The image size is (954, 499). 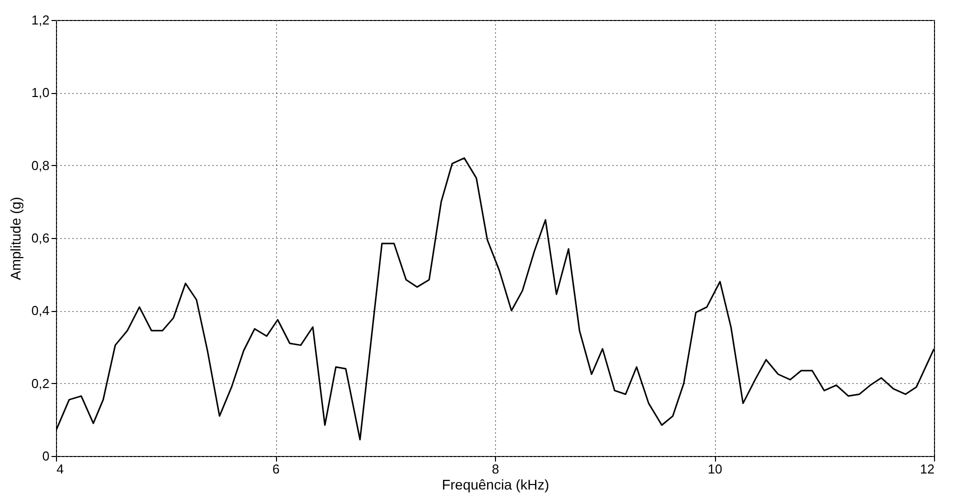 What do you see at coordinates (40, 92) in the screenshot?
I see `y-tick-label: 1,0` at bounding box center [40, 92].